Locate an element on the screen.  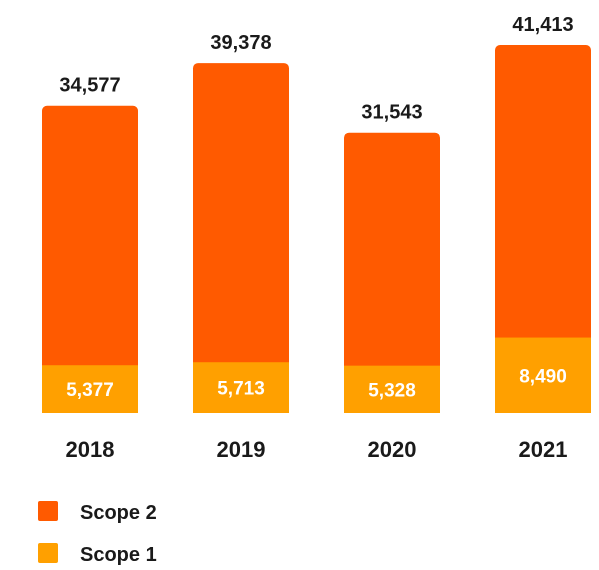
bar-scope1-2021 is located at coordinates (543, 375).